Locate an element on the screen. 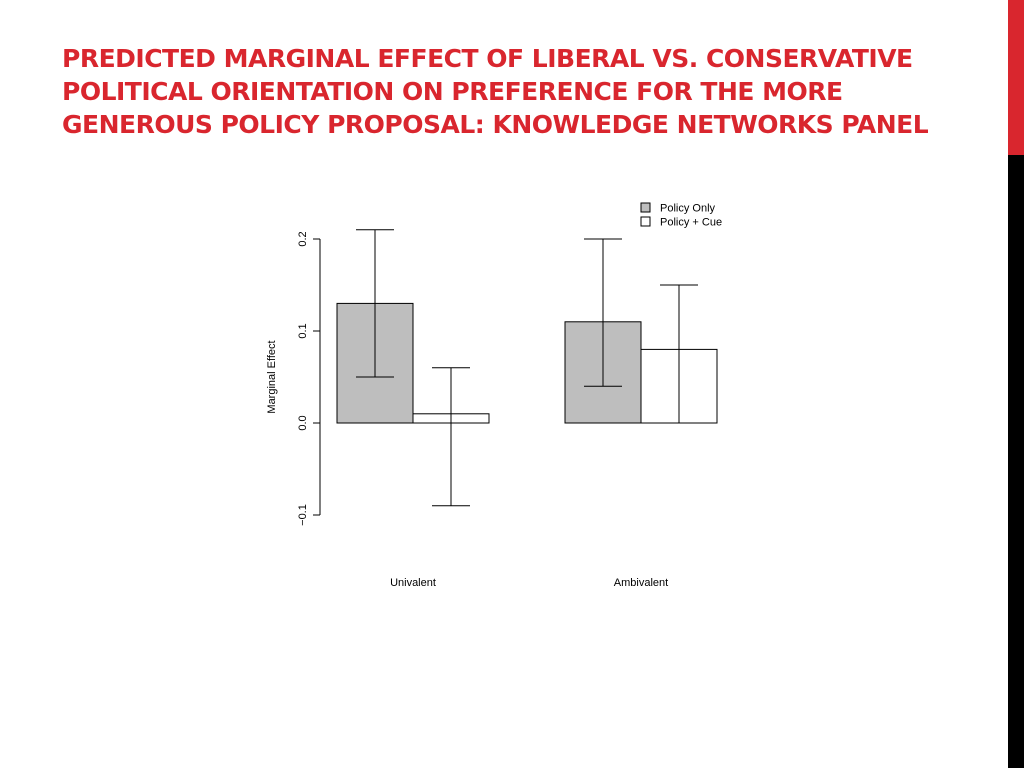 This screenshot has height=768, width=1024. legend-label-1: Policy + Cue is located at coordinates (691, 223).